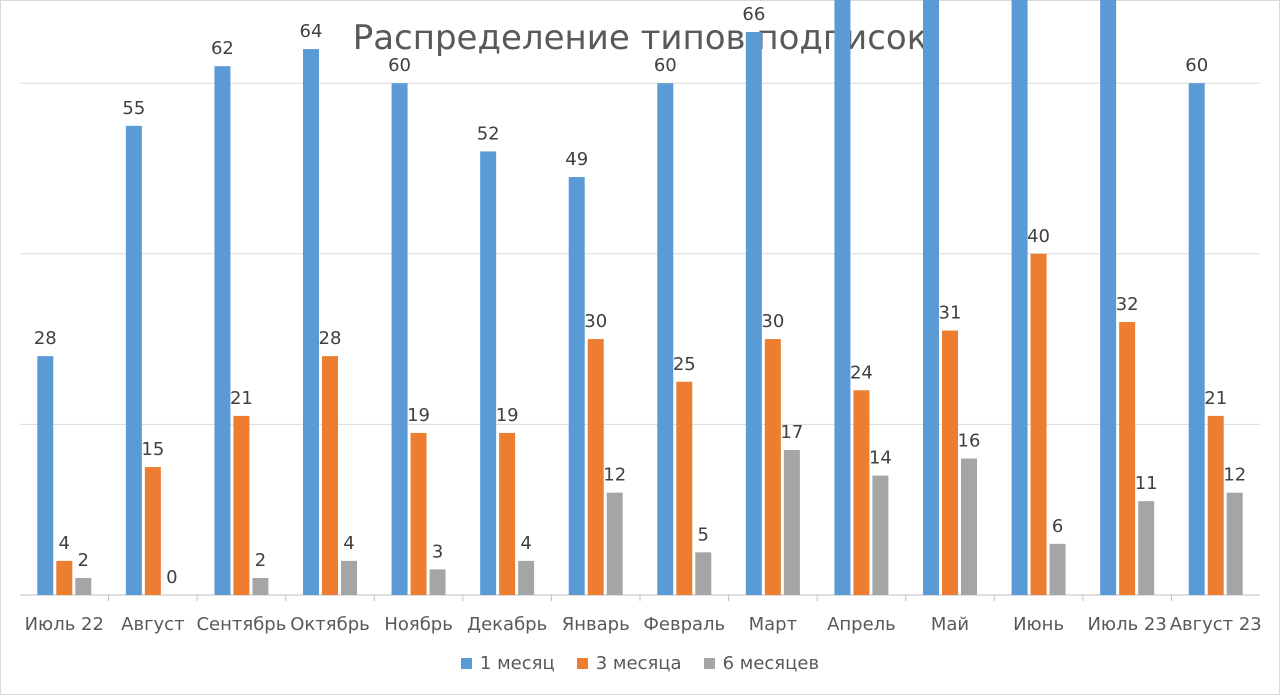 The width and height of the screenshot is (1280, 695). I want to click on x-tick-label: Ноябрь, so click(418, 624).